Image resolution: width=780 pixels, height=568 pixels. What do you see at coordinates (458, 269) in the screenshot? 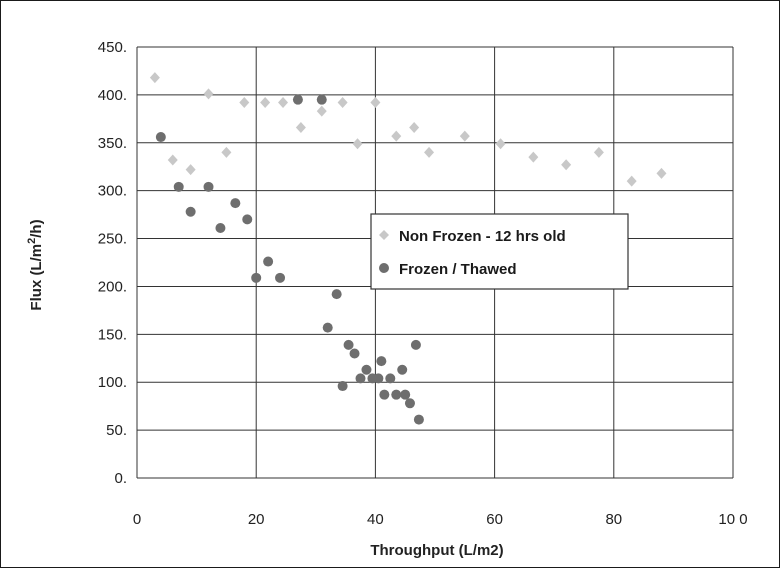
I see `legend-label-frozen: Frozen / Thawed` at bounding box center [458, 269].